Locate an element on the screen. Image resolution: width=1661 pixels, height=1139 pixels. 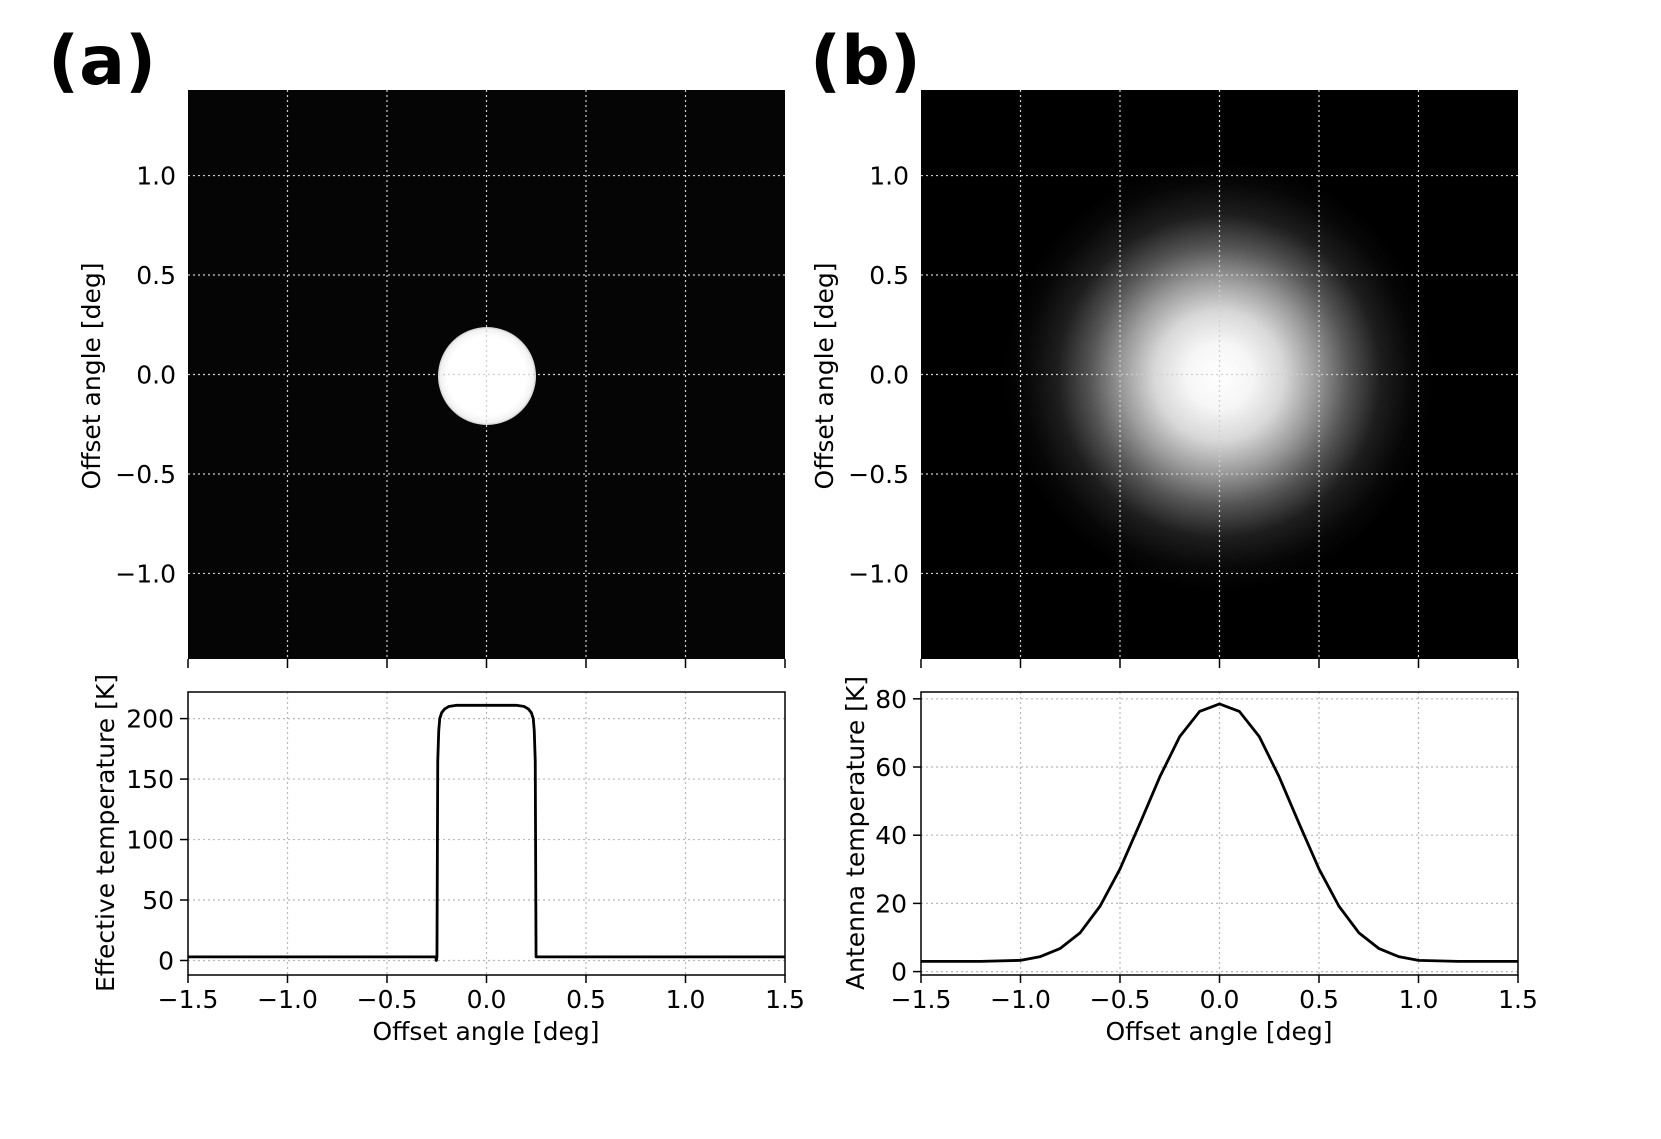
panel-b-line-xtick-label-5: 1.0 is located at coordinates (1419, 999).